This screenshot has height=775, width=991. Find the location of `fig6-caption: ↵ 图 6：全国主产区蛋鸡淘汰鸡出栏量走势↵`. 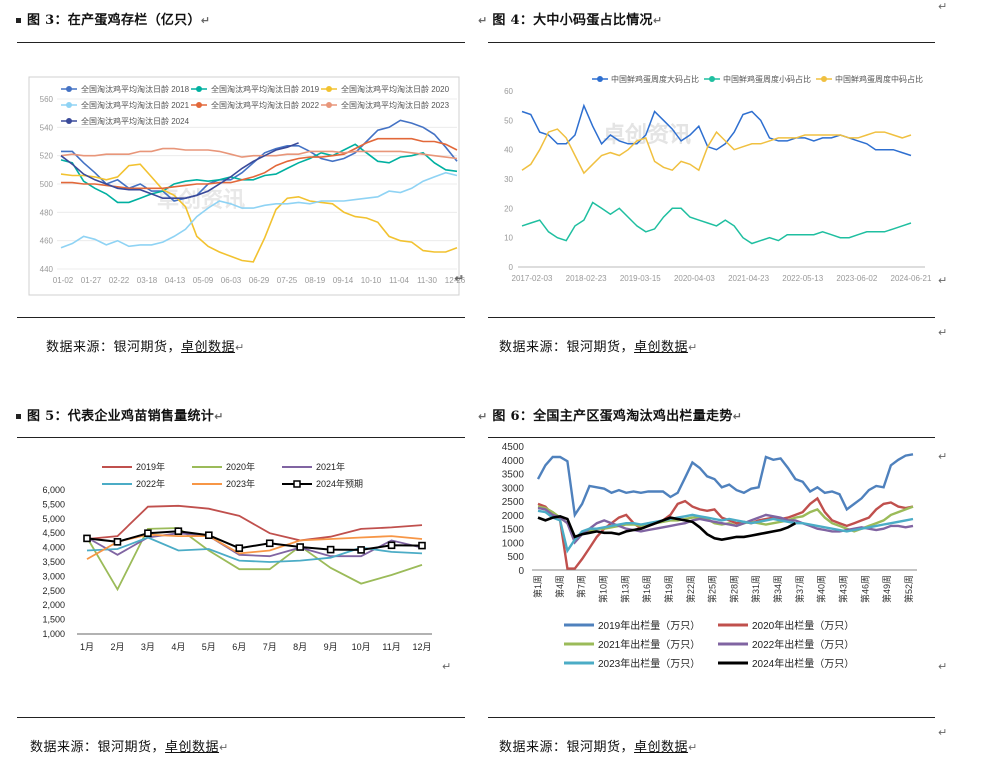

fig6-caption: ↵ 图 6：全国主产区蛋鸡淘汰鸡出栏量走势↵ is located at coordinates (610, 416).